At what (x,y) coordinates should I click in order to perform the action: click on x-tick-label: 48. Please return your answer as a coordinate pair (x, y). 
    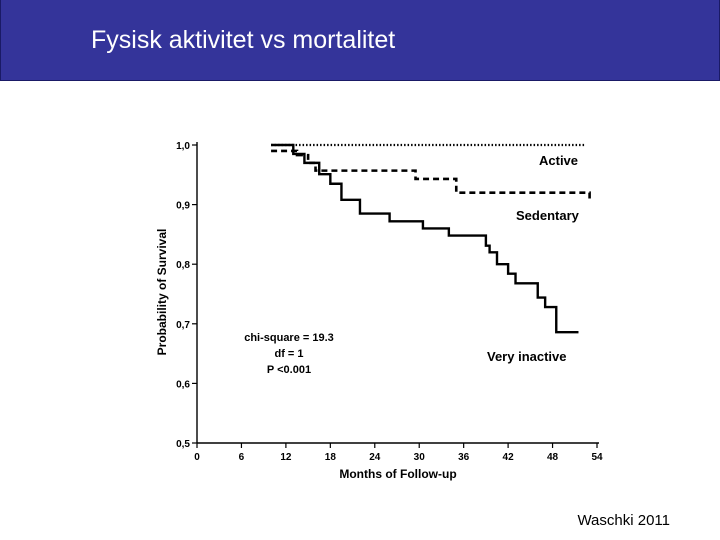
    Looking at the image, I should click on (553, 457).